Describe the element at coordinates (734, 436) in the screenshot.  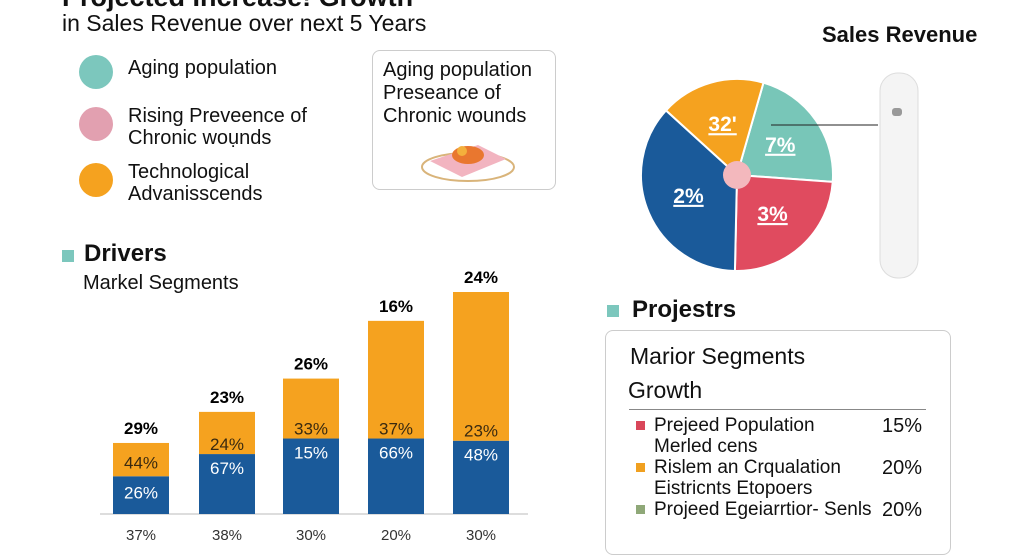
I see `segment-row-label: Prejeed Population Merled cens` at that location.